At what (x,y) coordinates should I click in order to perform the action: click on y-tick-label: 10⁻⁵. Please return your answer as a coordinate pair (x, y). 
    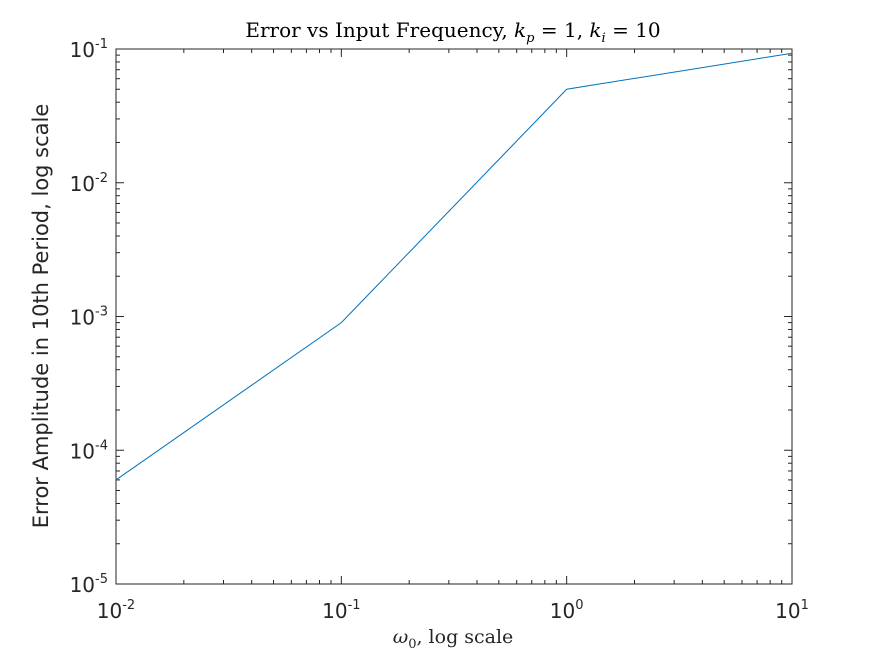
    Looking at the image, I should click on (89, 584).